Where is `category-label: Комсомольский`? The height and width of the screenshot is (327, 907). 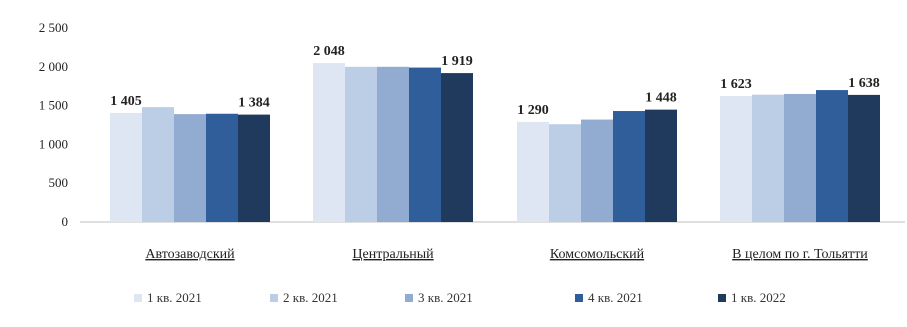
category-label: Комсомольский is located at coordinates (597, 254).